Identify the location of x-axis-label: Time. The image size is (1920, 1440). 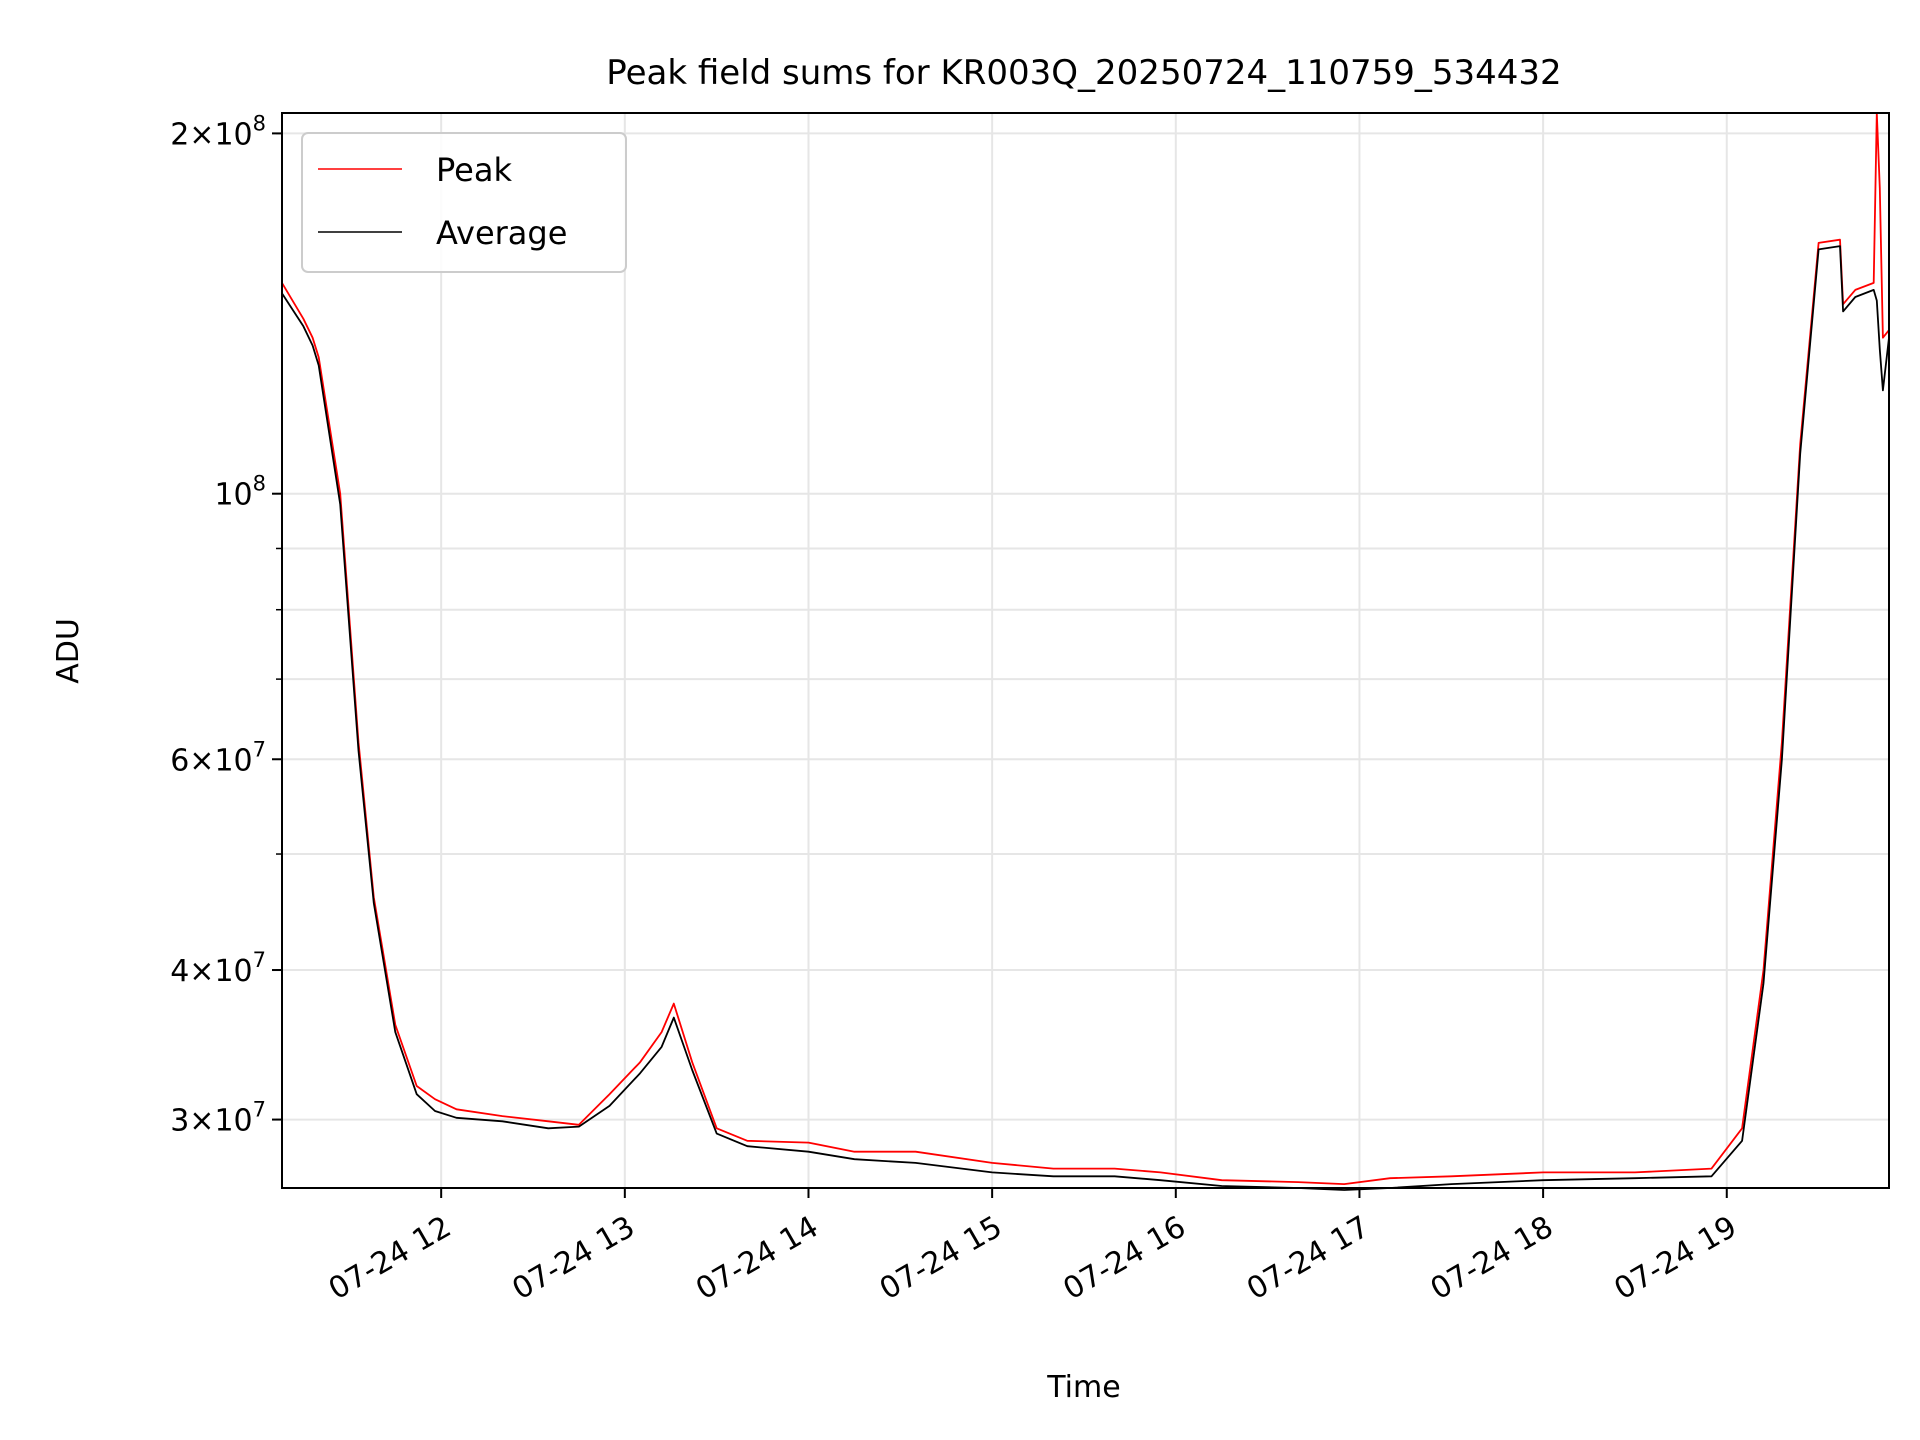
(1083, 1387).